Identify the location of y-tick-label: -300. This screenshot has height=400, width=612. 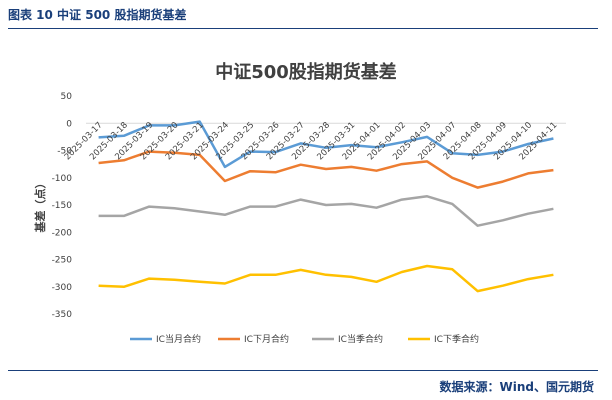
(62, 288).